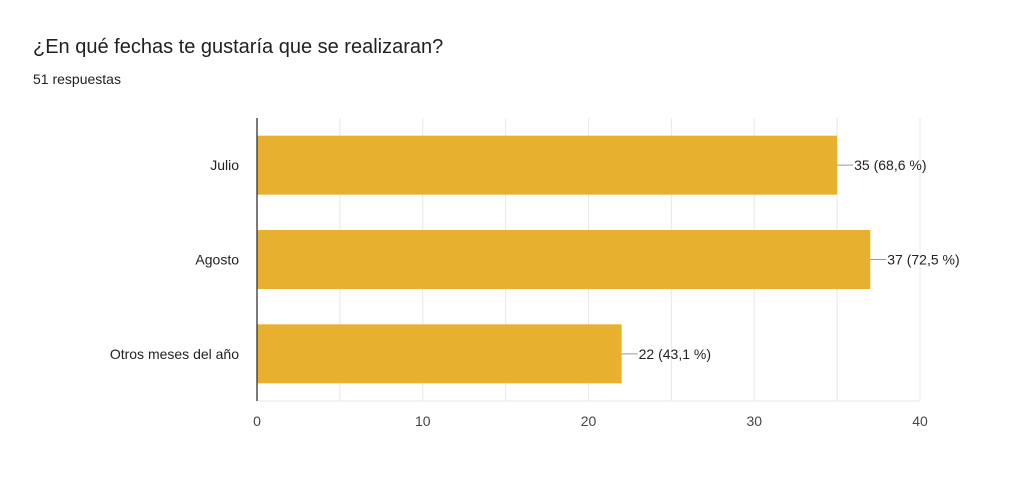  Describe the element at coordinates (174, 354) in the screenshot. I see `category-label: Otros meses del año` at that location.